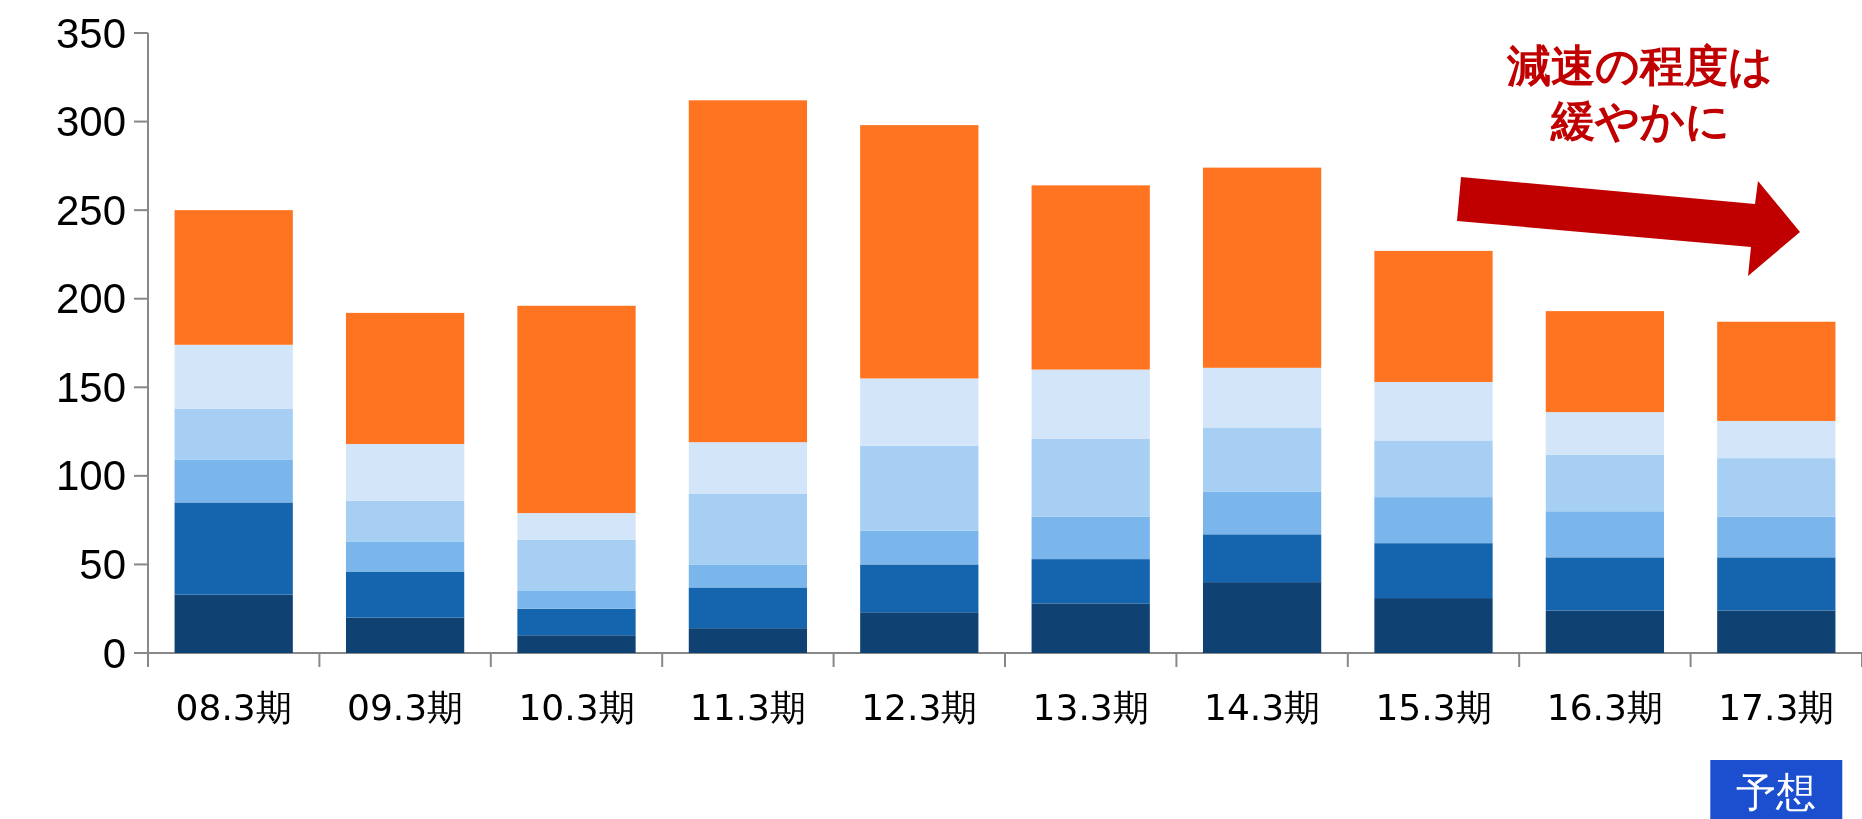 The height and width of the screenshot is (819, 1862). What do you see at coordinates (1433, 707) in the screenshot?
I see `x-tick-label: 15.3期` at bounding box center [1433, 707].